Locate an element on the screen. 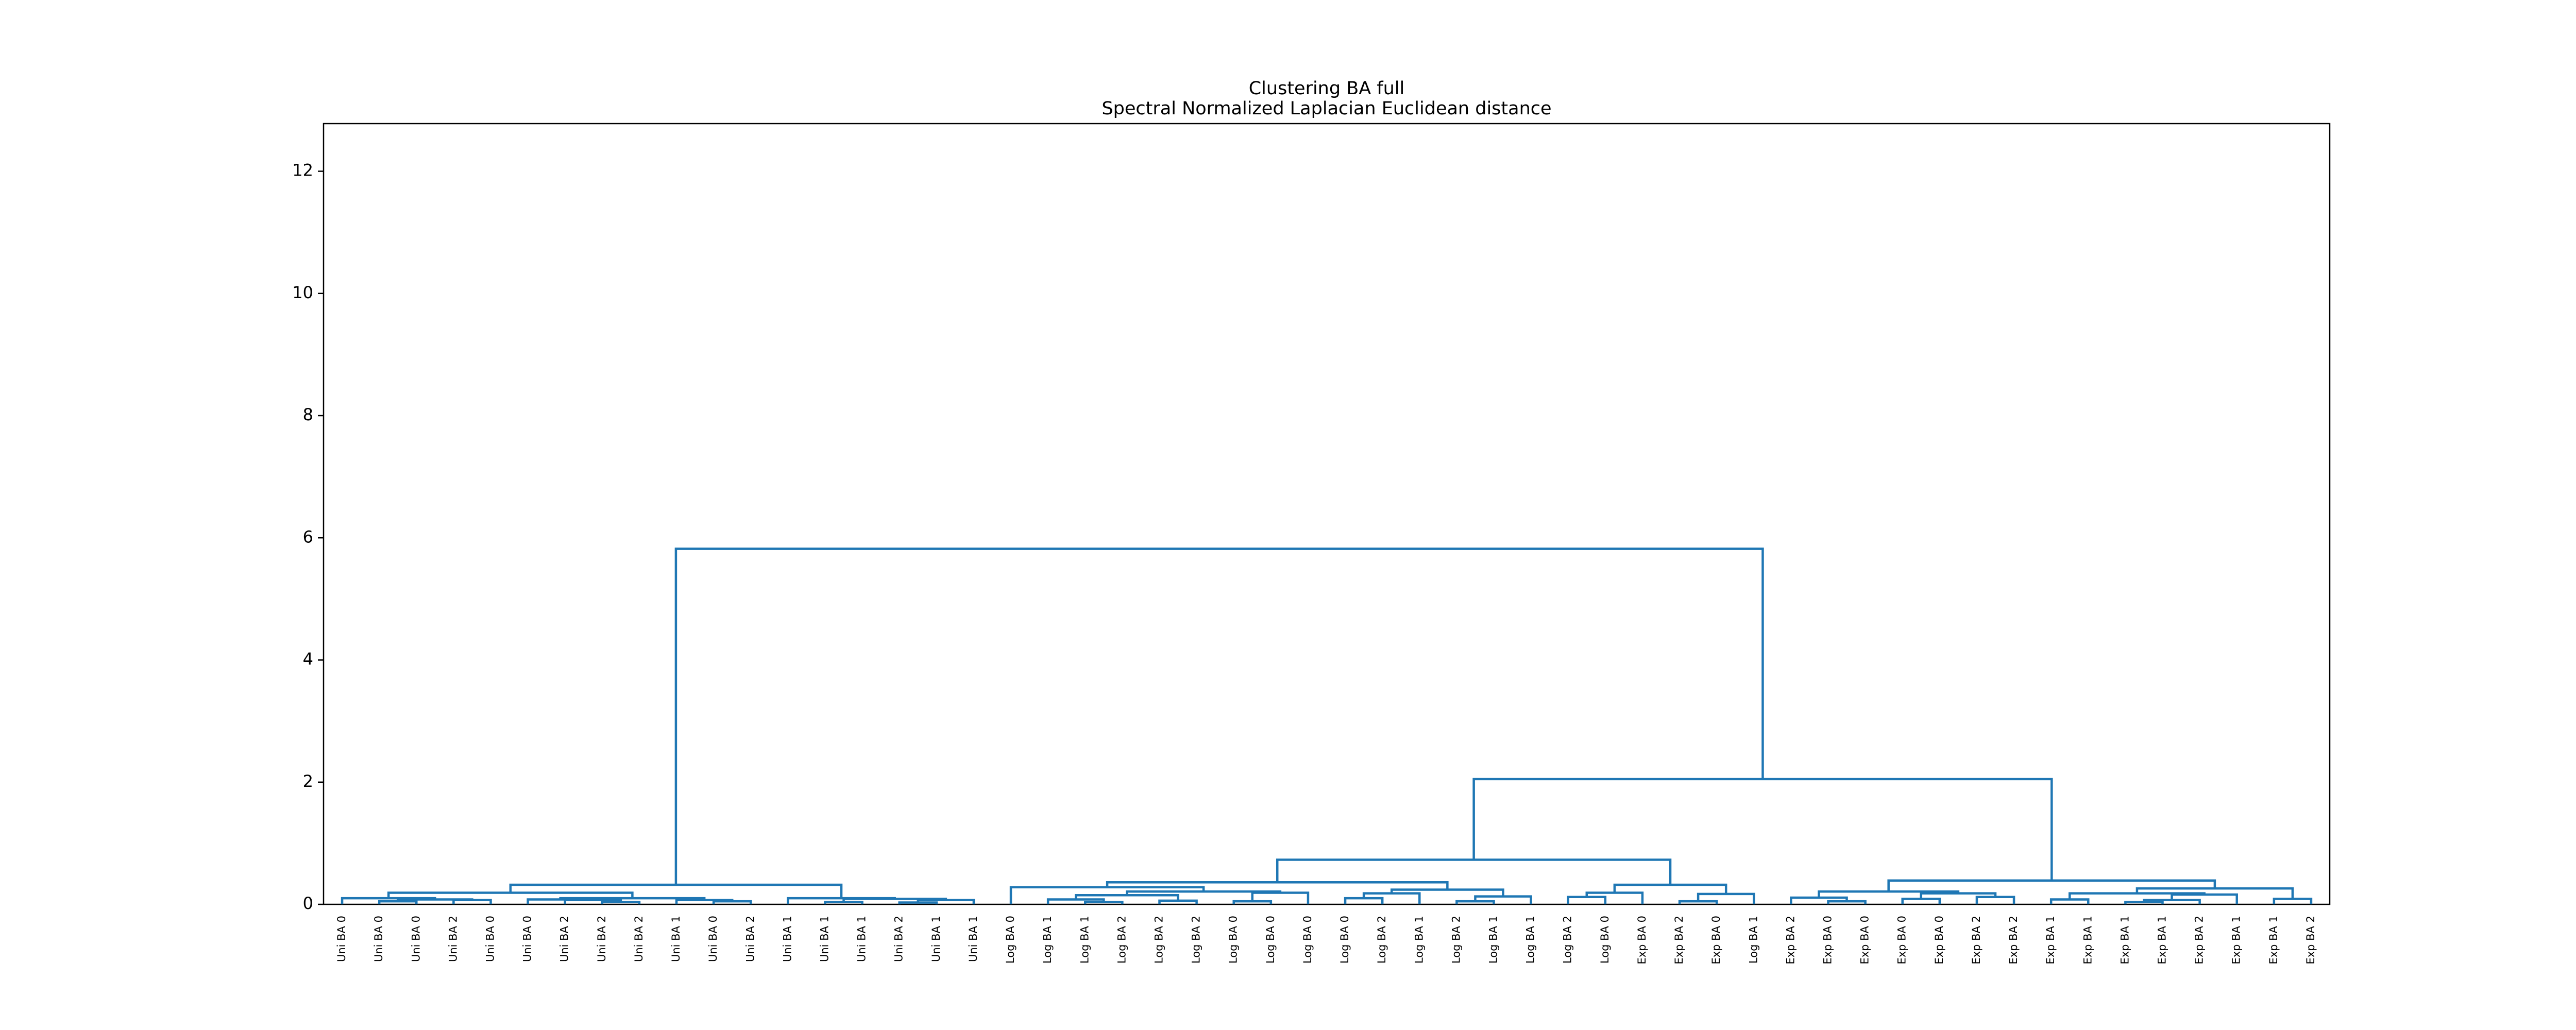 This screenshot has height=1030, width=2576. y-tick-label: 0 is located at coordinates (308, 904).